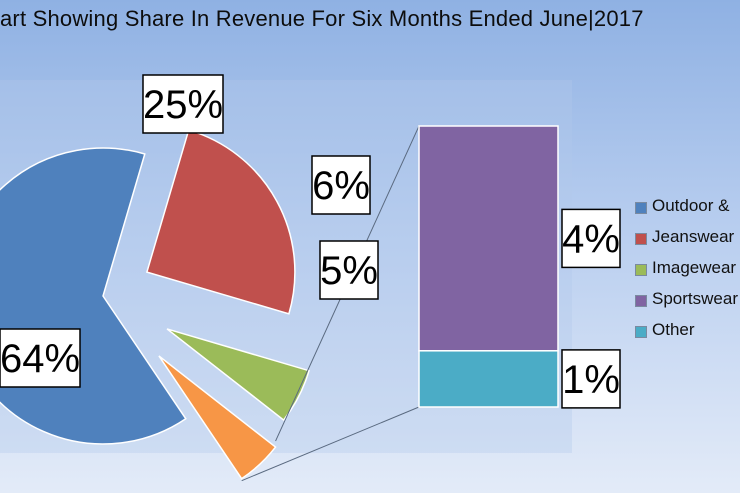  I want to click on pie-slice-other, so click(217, 417).